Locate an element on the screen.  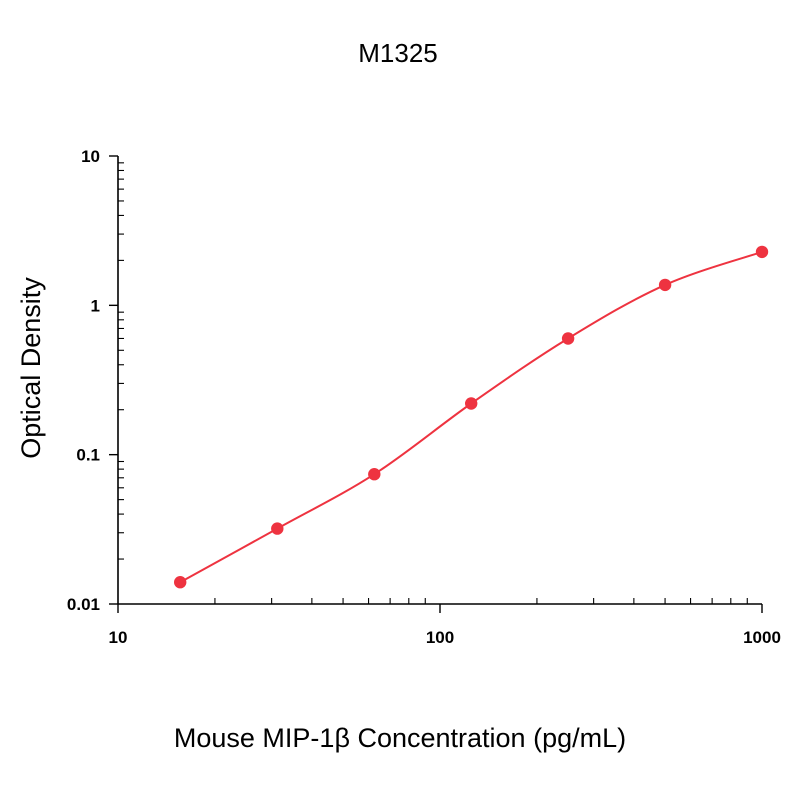
y-tick-label: 1 is located at coordinates (95, 305).